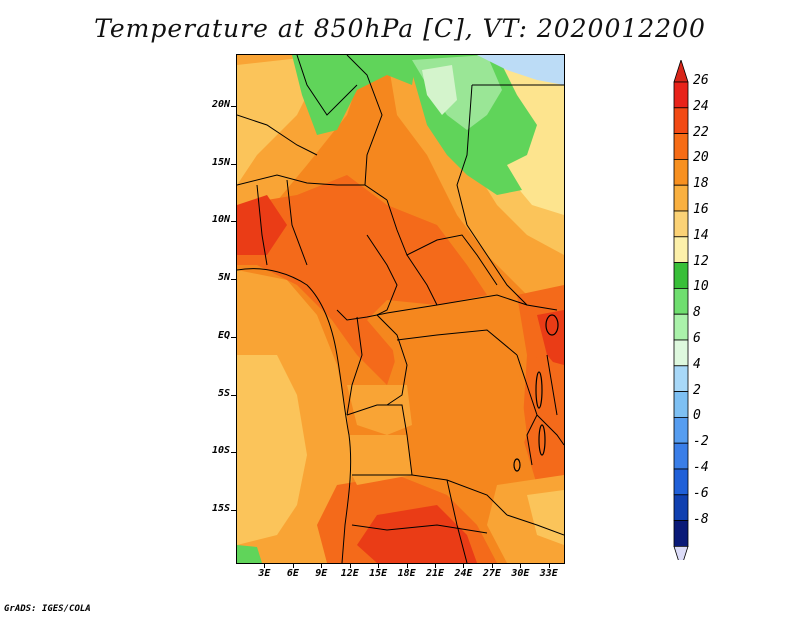  I want to click on lon-label-33e: 33E, so click(548, 573).